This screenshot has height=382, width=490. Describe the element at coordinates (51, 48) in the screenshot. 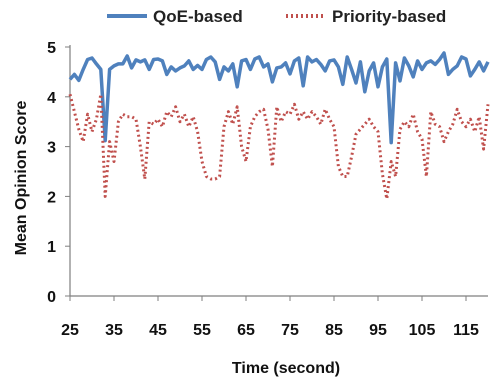

I see `y-tick-label: 5` at that location.